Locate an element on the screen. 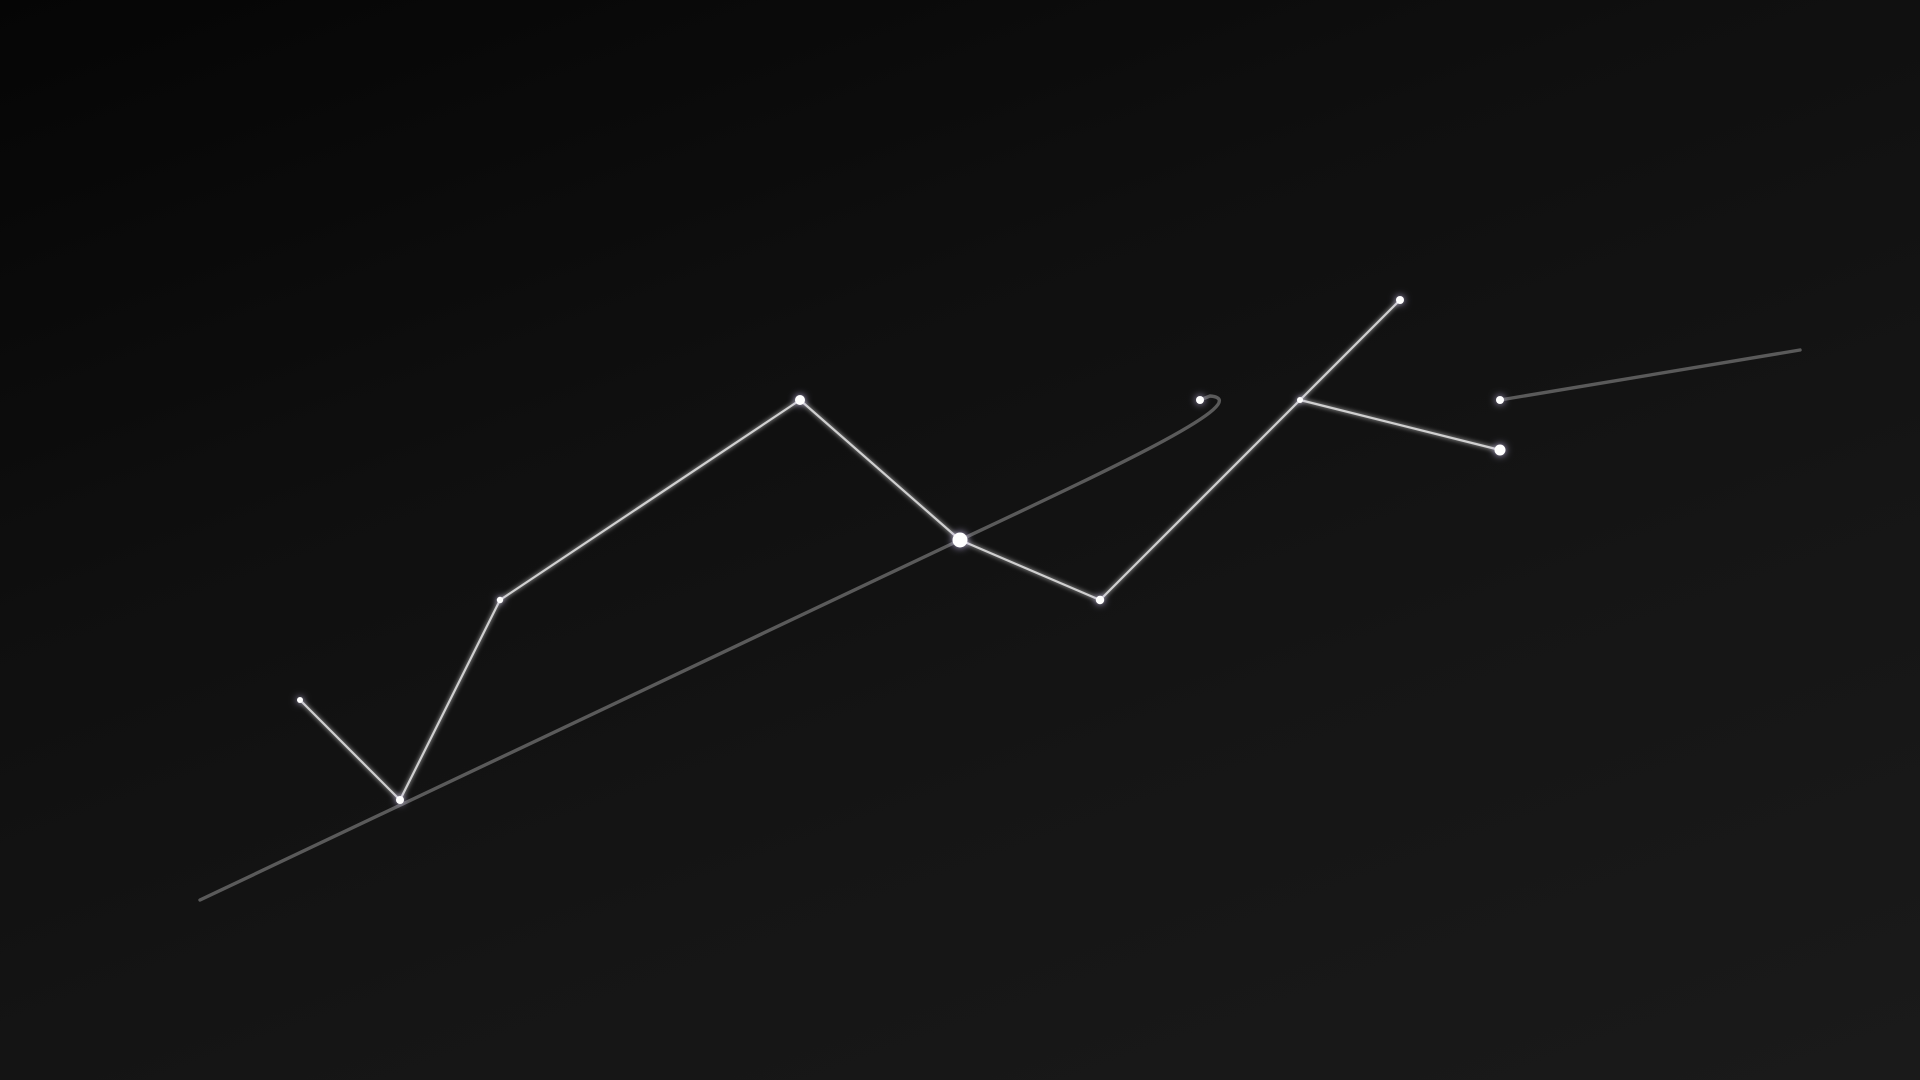 Image resolution: width=1920 pixels, height=1080 pixels. guide-line-tail is located at coordinates (1650, 375).